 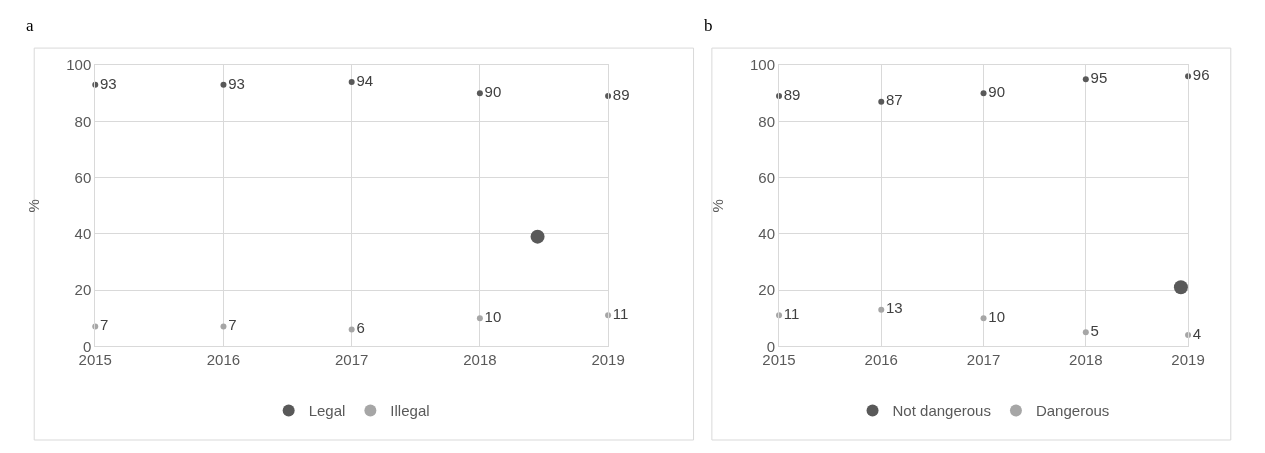 I want to click on data-label: 95, so click(x=1099, y=77).